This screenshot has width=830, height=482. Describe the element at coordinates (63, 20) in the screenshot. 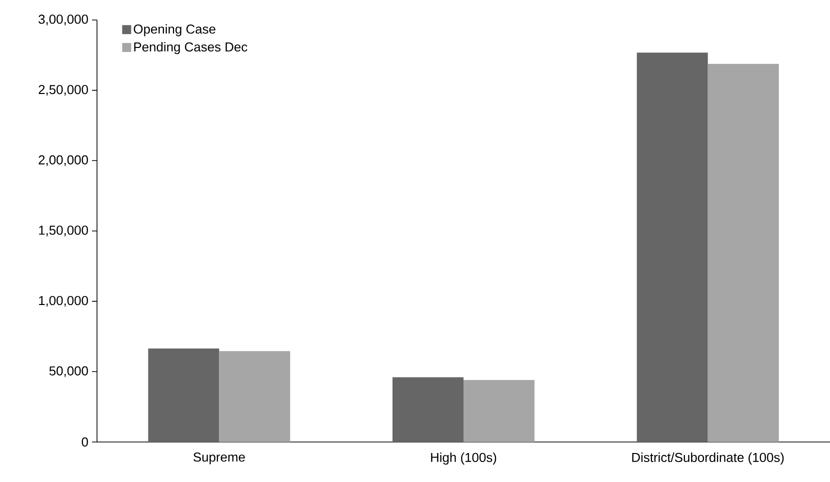

I see `y-tick-label: 3,00,000` at that location.